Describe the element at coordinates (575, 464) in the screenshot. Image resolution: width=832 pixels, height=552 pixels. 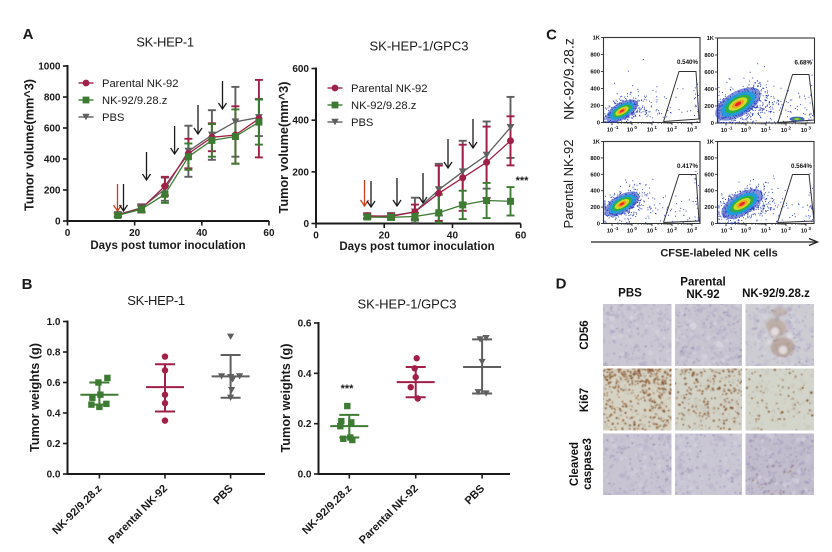
I see `svg-text: Cleaved` at that location.